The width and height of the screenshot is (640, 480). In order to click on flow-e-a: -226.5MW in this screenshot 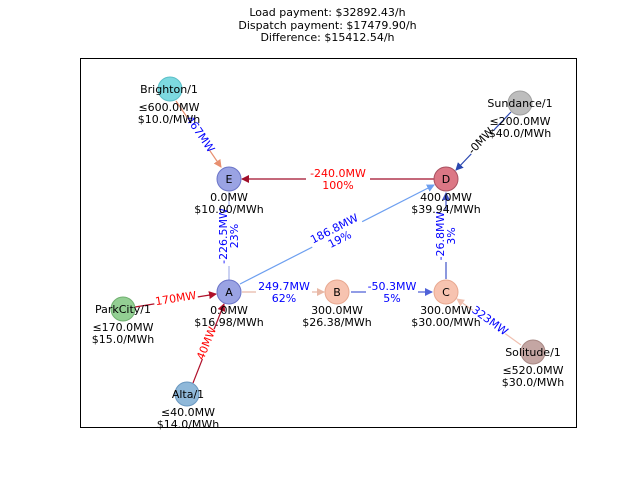, I will do `click(223, 236)`.